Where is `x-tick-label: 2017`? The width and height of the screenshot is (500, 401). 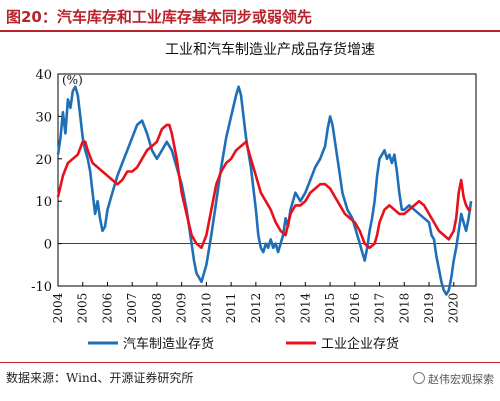
x-tick-label: 2017 is located at coordinates (380, 308).